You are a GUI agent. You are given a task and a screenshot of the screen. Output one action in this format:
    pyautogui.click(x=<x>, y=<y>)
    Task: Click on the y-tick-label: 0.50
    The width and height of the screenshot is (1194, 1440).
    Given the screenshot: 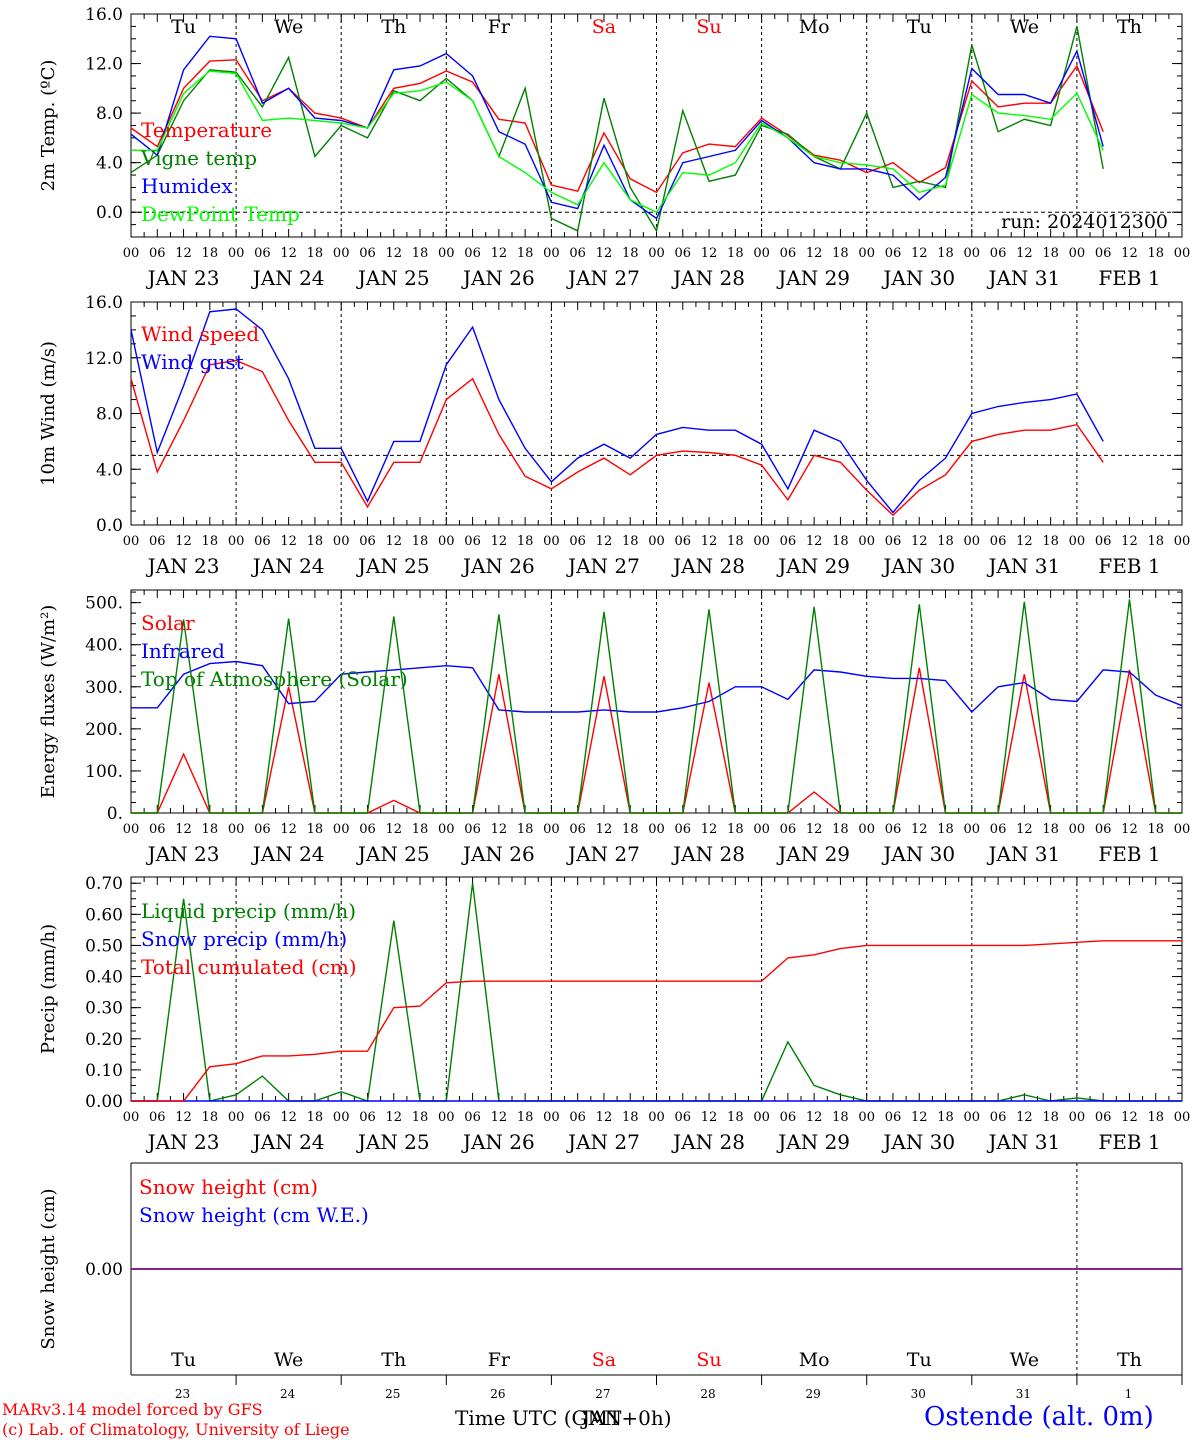 What is the action you would take?
    pyautogui.click(x=104, y=946)
    